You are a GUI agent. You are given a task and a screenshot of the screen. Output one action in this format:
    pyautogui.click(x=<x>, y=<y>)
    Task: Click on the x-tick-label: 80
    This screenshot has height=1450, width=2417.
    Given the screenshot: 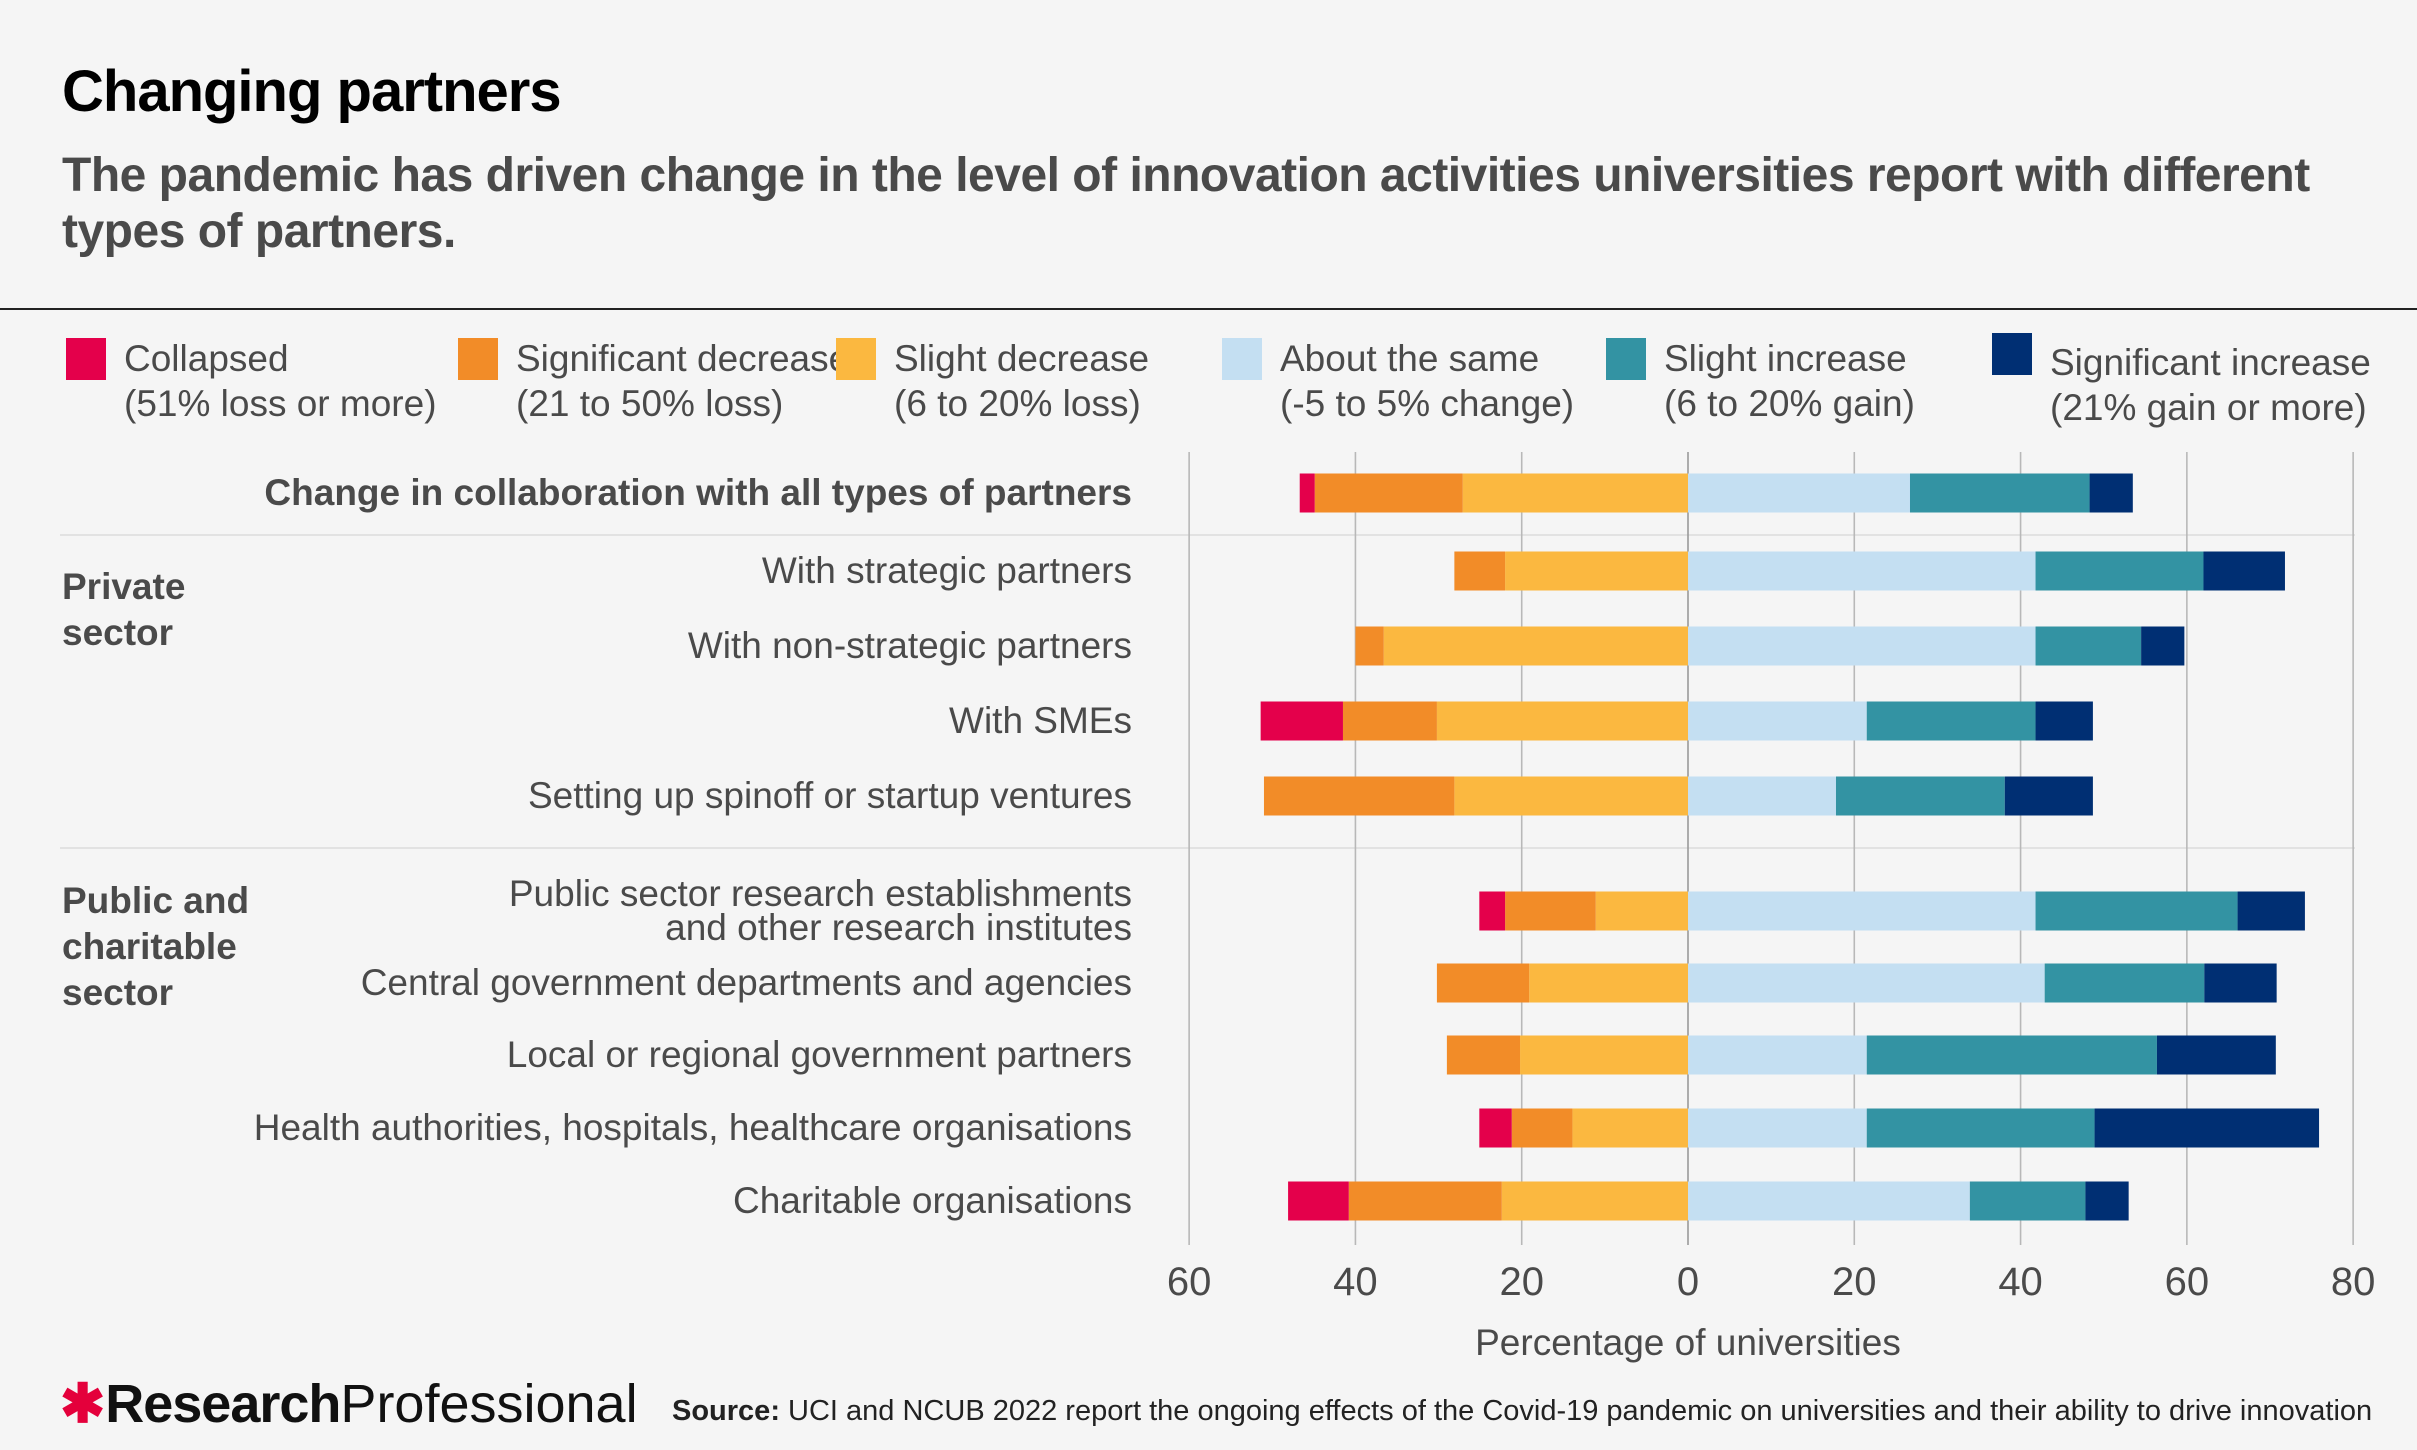 What is the action you would take?
    pyautogui.click(x=2353, y=1282)
    